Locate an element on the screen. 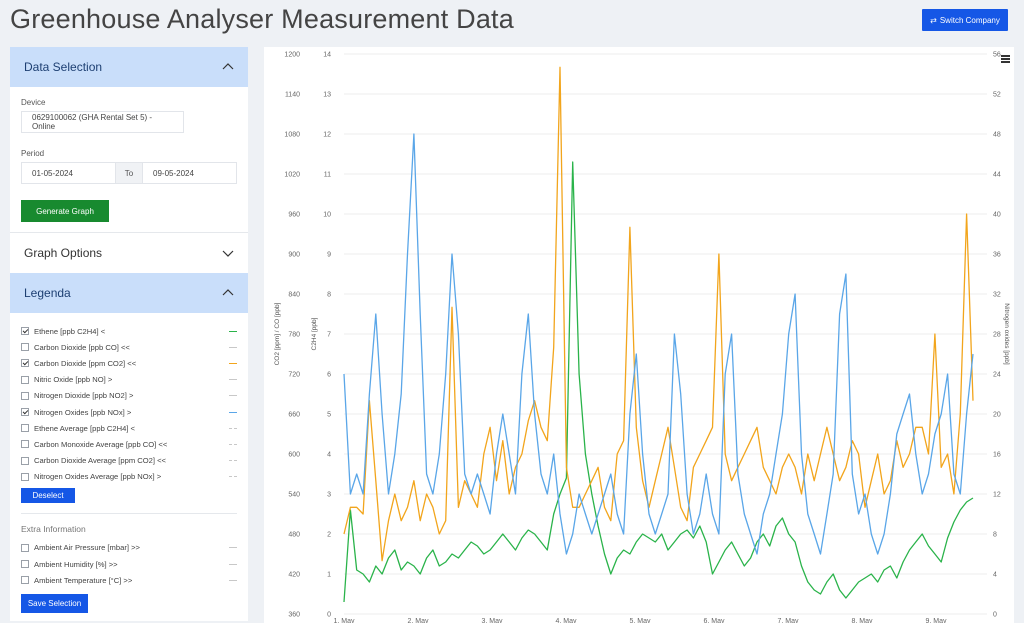 The width and height of the screenshot is (1024, 623). y-left-inner-tick: 8 is located at coordinates (329, 295).